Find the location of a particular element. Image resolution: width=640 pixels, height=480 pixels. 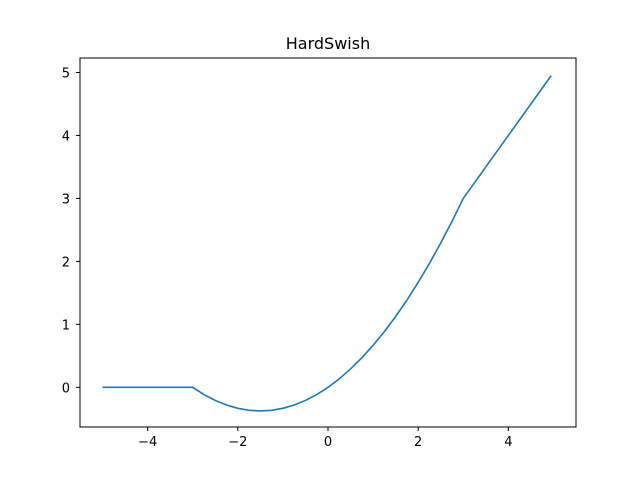

x-tick-label: 2 is located at coordinates (418, 442).